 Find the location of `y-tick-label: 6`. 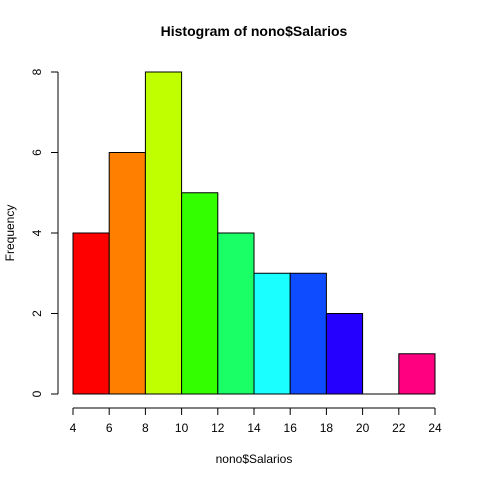

y-tick-label: 6 is located at coordinates (37, 152).